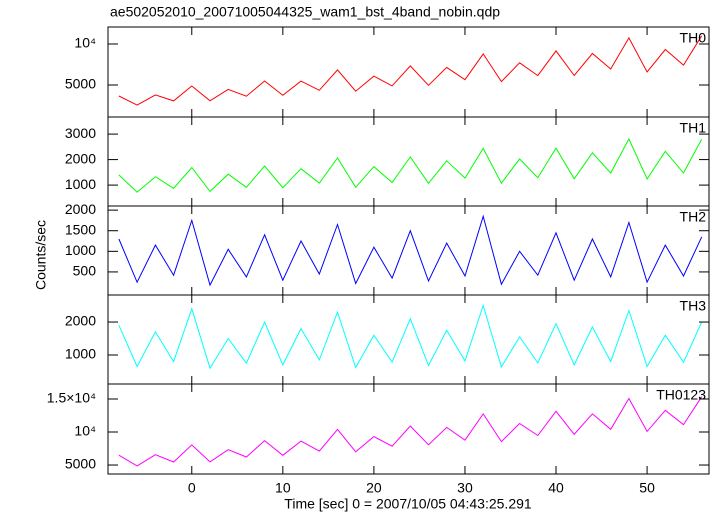 This screenshot has width=717, height=516. I want to click on x-tick-label: 40, so click(556, 488).